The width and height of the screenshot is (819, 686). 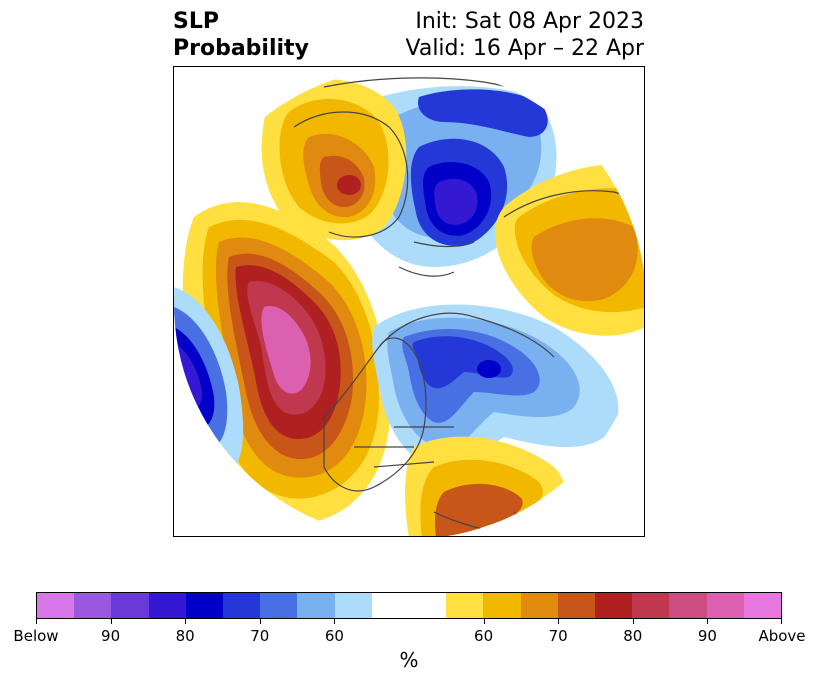 What do you see at coordinates (529, 21) in the screenshot?
I see `init-date: Init: Sat 08 Apr 2023` at bounding box center [529, 21].